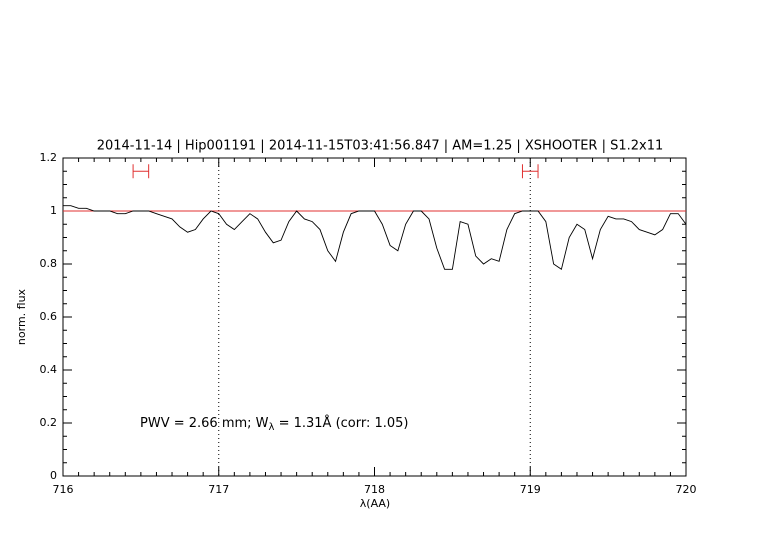 The image size is (782, 542). What do you see at coordinates (63, 489) in the screenshot?
I see `x-tick-label: 716` at bounding box center [63, 489].